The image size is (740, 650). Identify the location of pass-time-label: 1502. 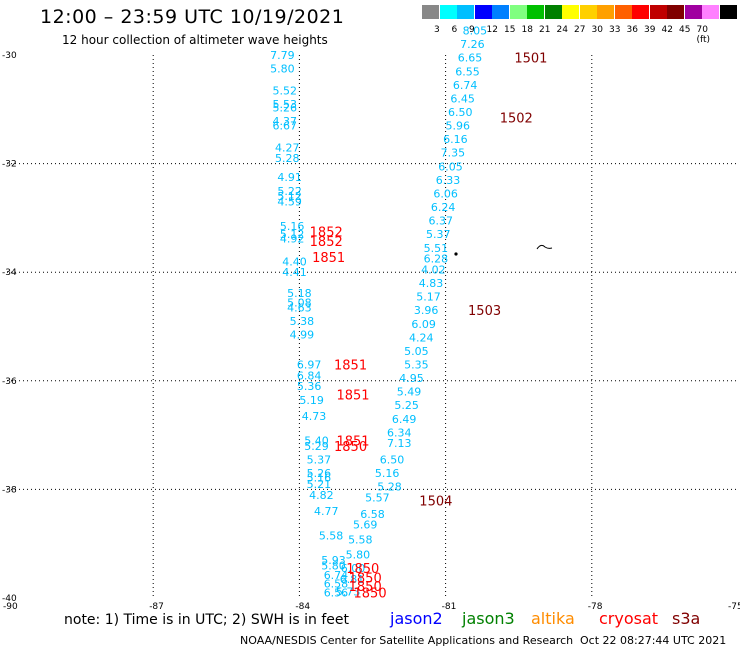
(516, 118).